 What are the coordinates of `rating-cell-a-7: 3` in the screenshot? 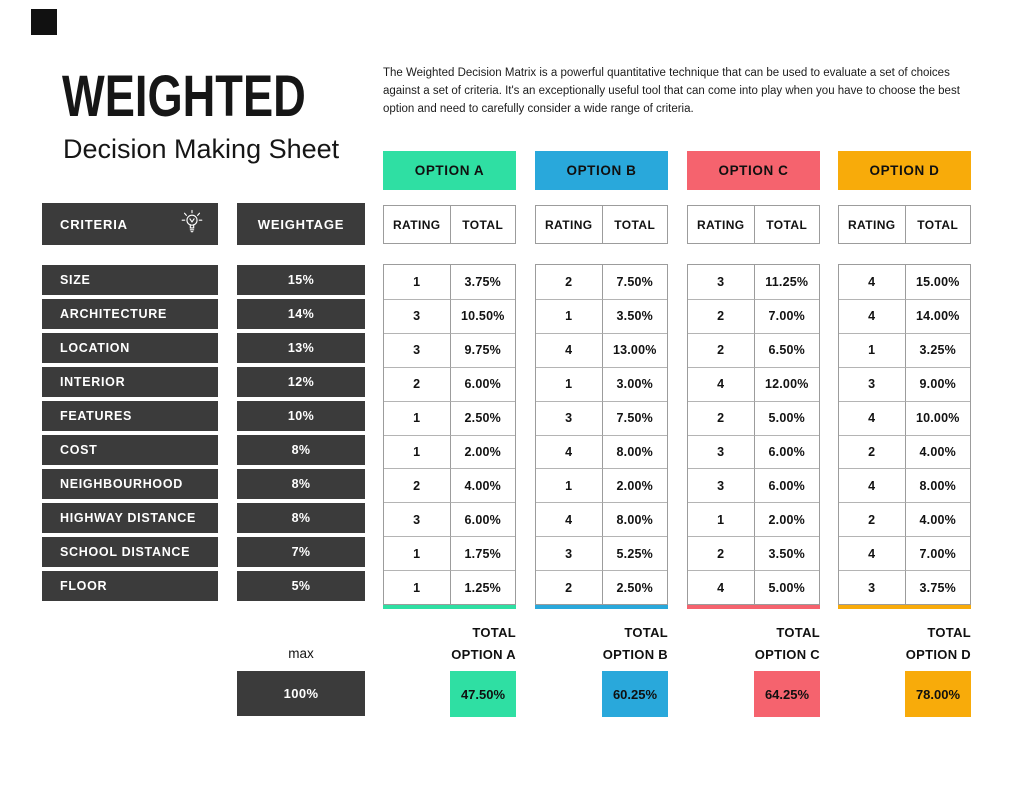 It's located at (417, 519).